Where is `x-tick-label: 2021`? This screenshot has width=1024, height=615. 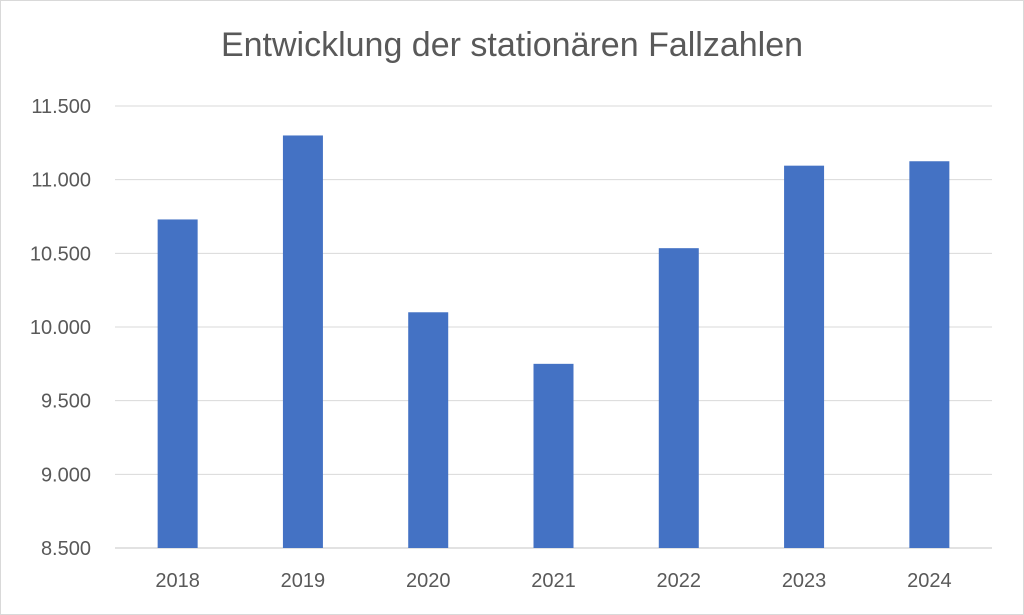 x-tick-label: 2021 is located at coordinates (553, 581).